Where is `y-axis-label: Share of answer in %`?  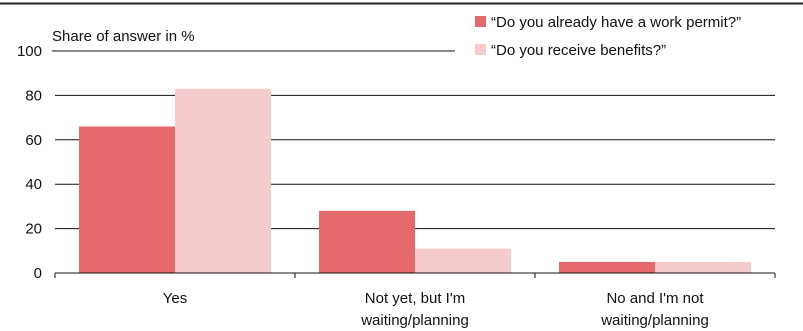 y-axis-label: Share of answer in % is located at coordinates (123, 36).